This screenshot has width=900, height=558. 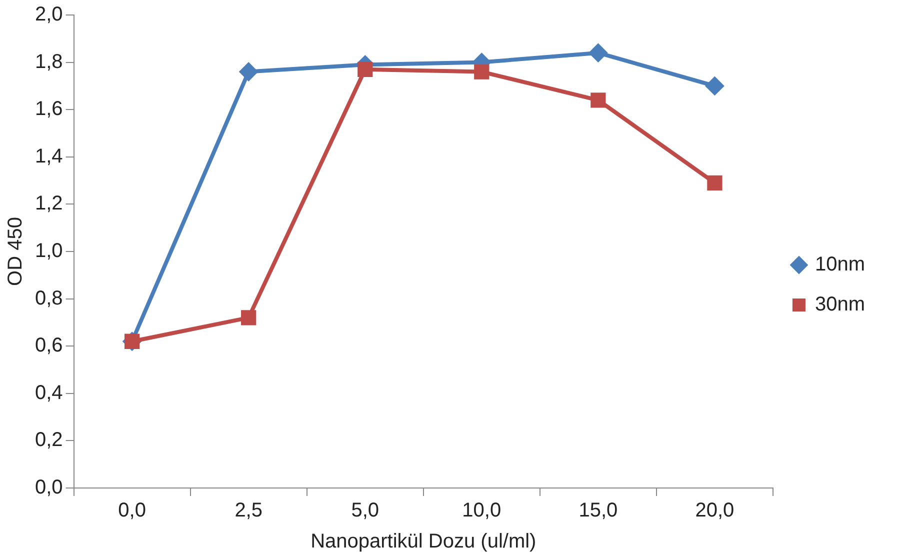 What do you see at coordinates (598, 511) in the screenshot?
I see `x-tick-label: 15,0` at bounding box center [598, 511].